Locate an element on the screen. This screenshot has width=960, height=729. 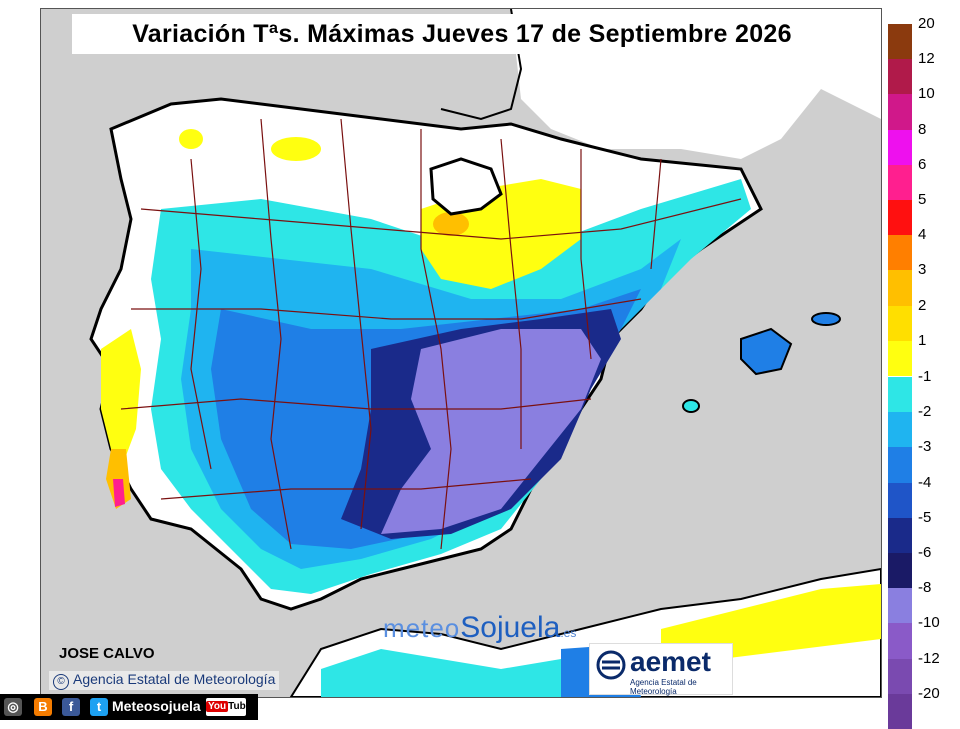
legend-label: 5 is located at coordinates (922, 199).